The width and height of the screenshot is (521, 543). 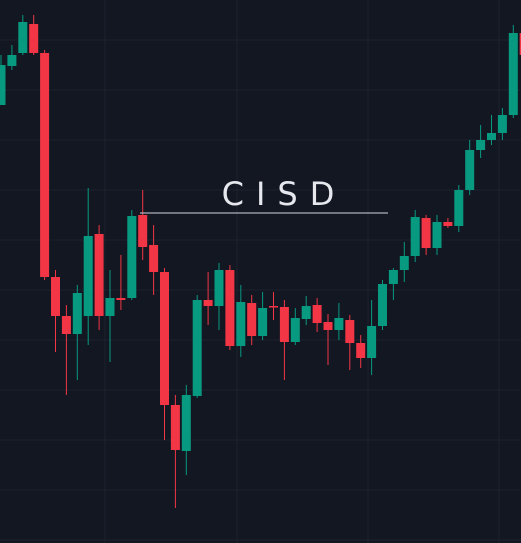 I want to click on annotation: CISD, so click(x=264, y=194).